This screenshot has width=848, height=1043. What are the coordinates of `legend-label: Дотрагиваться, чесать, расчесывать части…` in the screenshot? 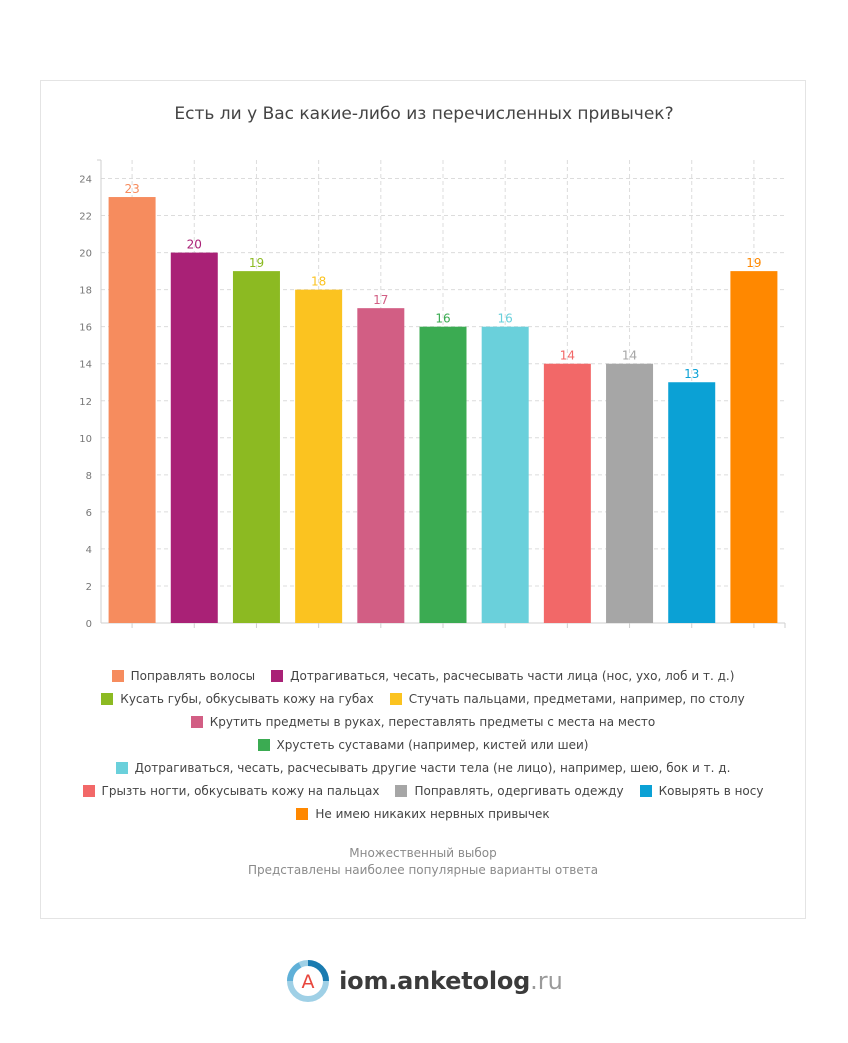 It's located at (512, 675).